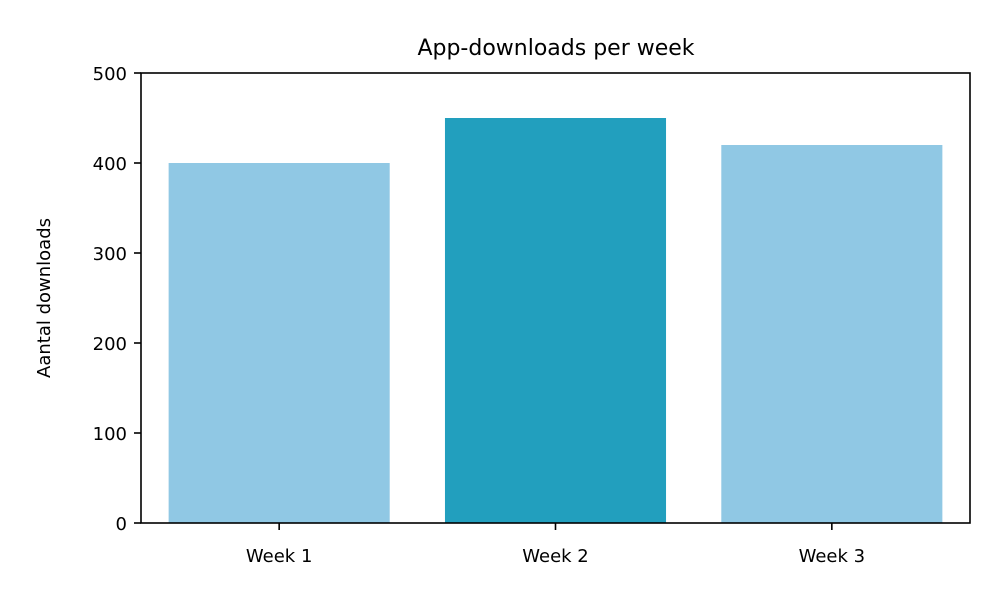 The image size is (1000, 600). What do you see at coordinates (555, 48) in the screenshot?
I see `chart-title: App-downloads per week` at bounding box center [555, 48].